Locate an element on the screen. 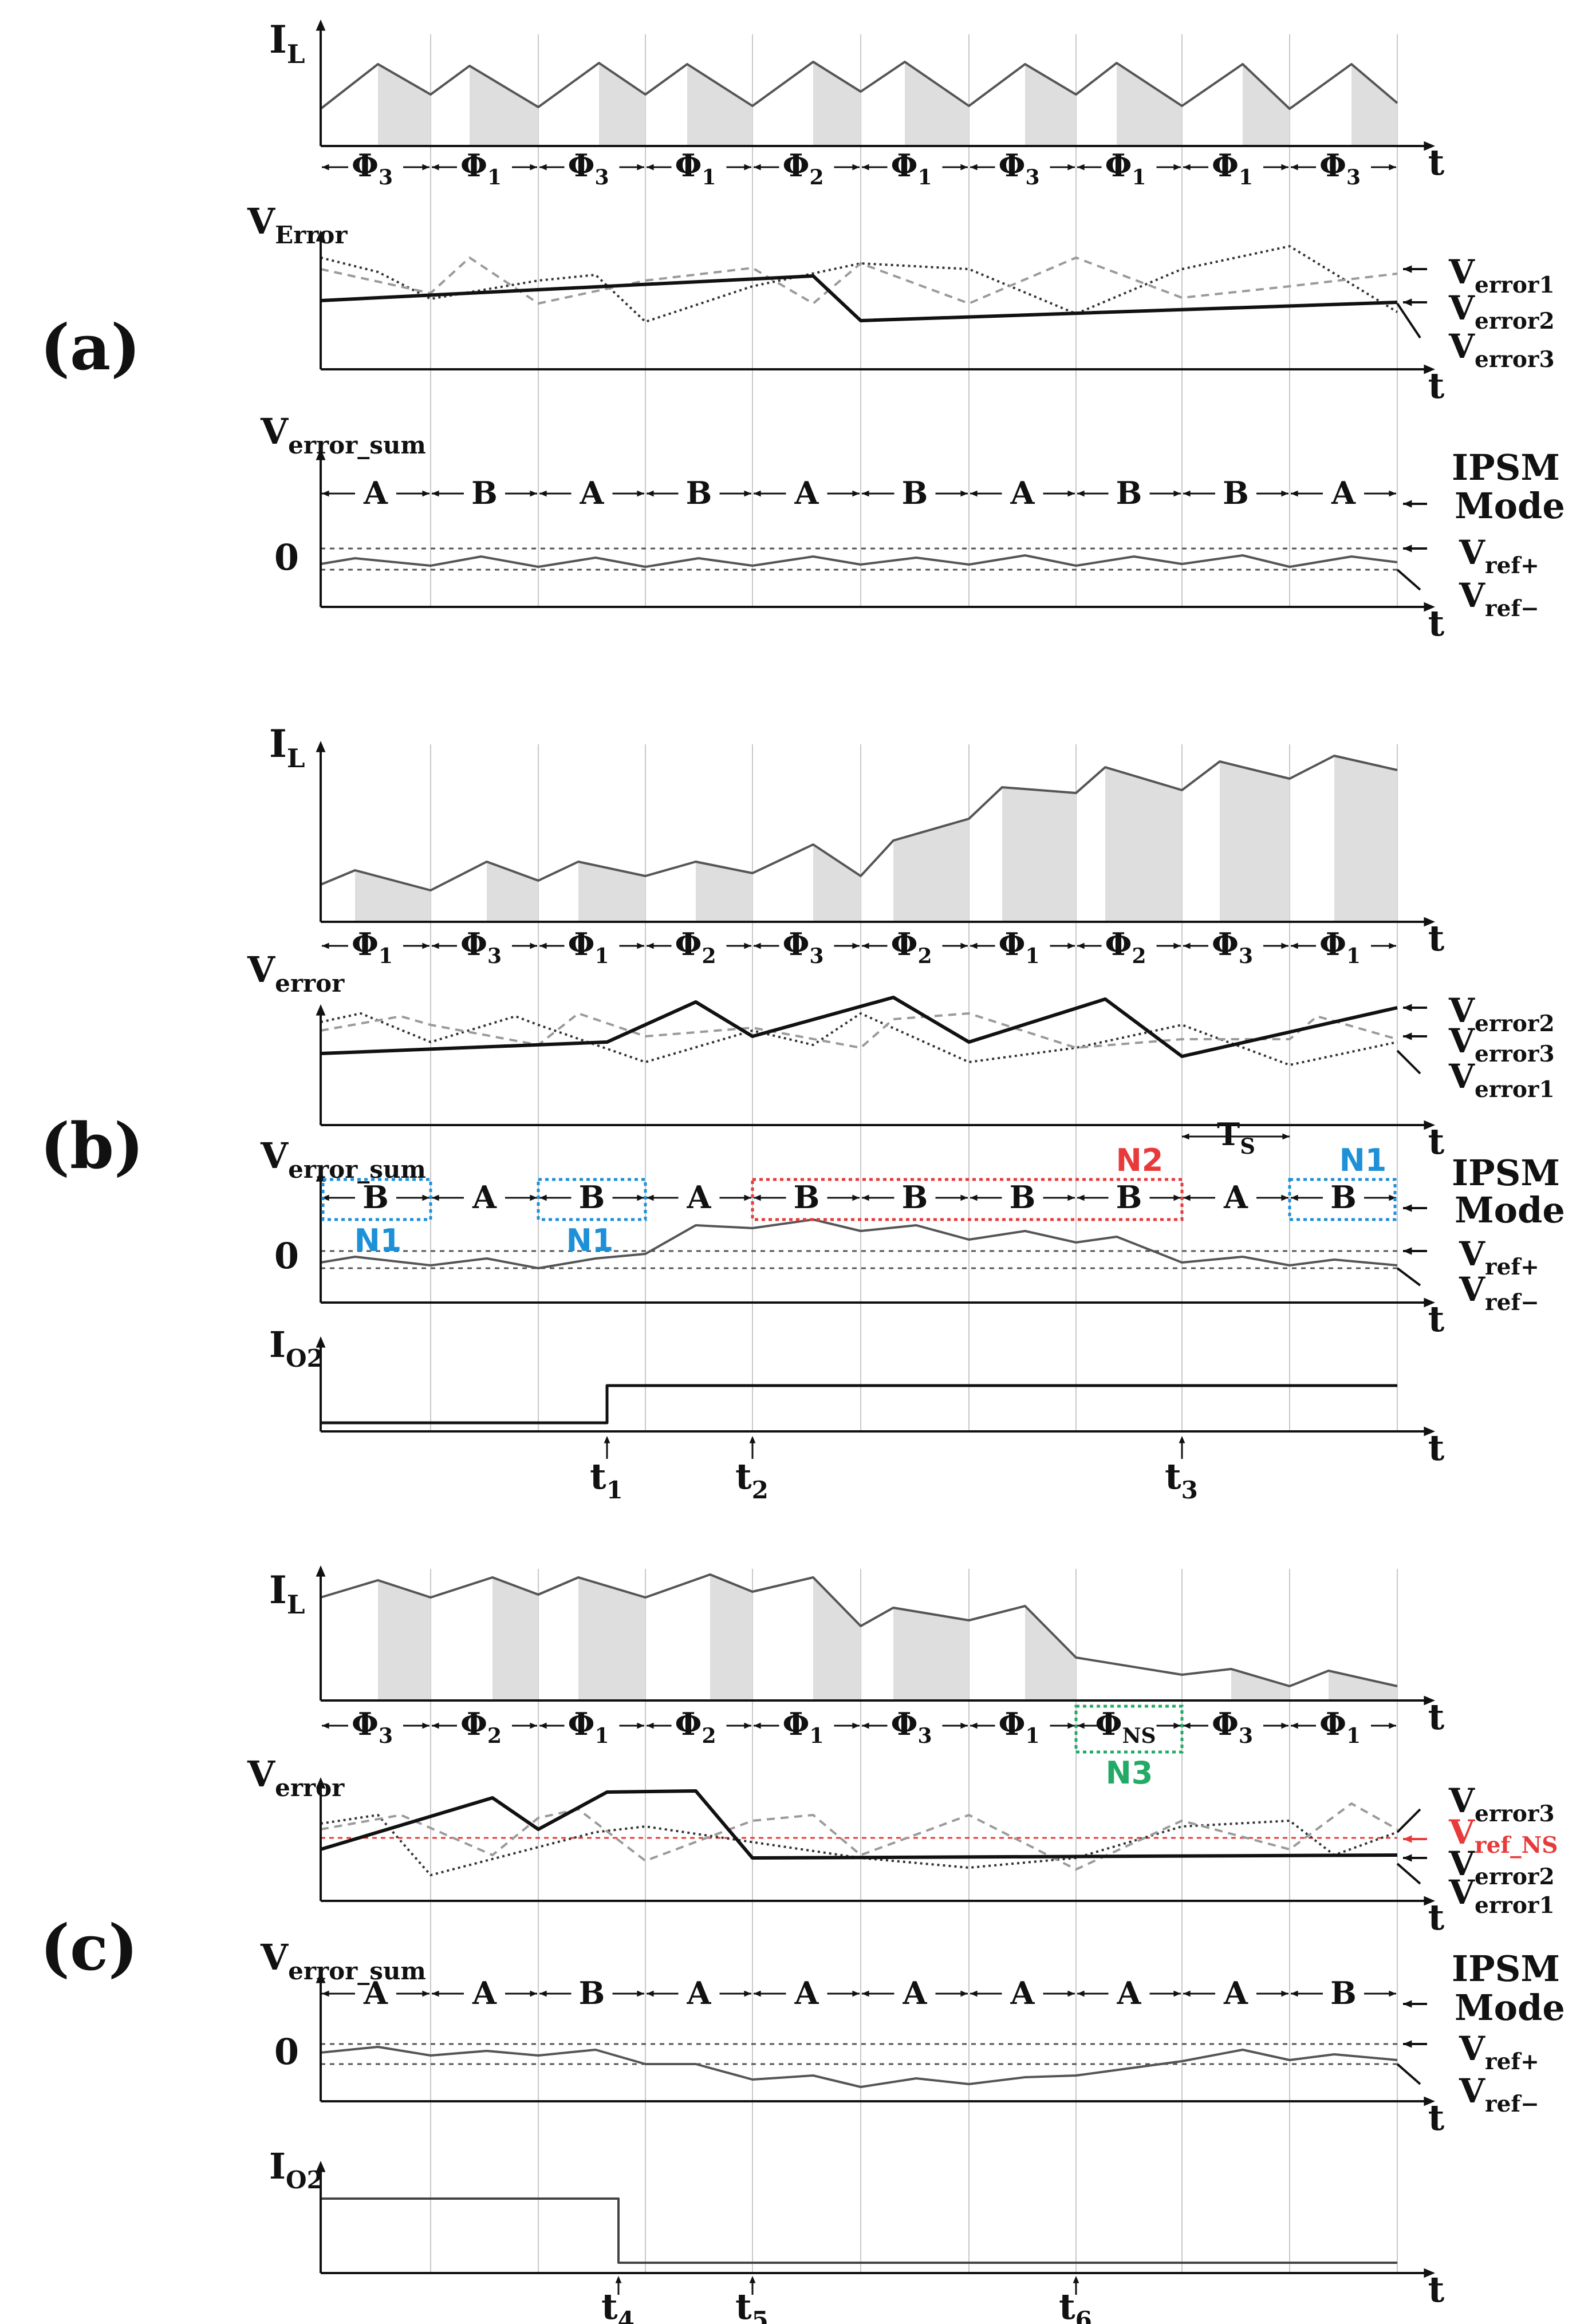 Image resolution: width=1592 pixels, height=2324 pixels. panel-c-leg-e1-label: Verror1 is located at coordinates (1501, 1896).